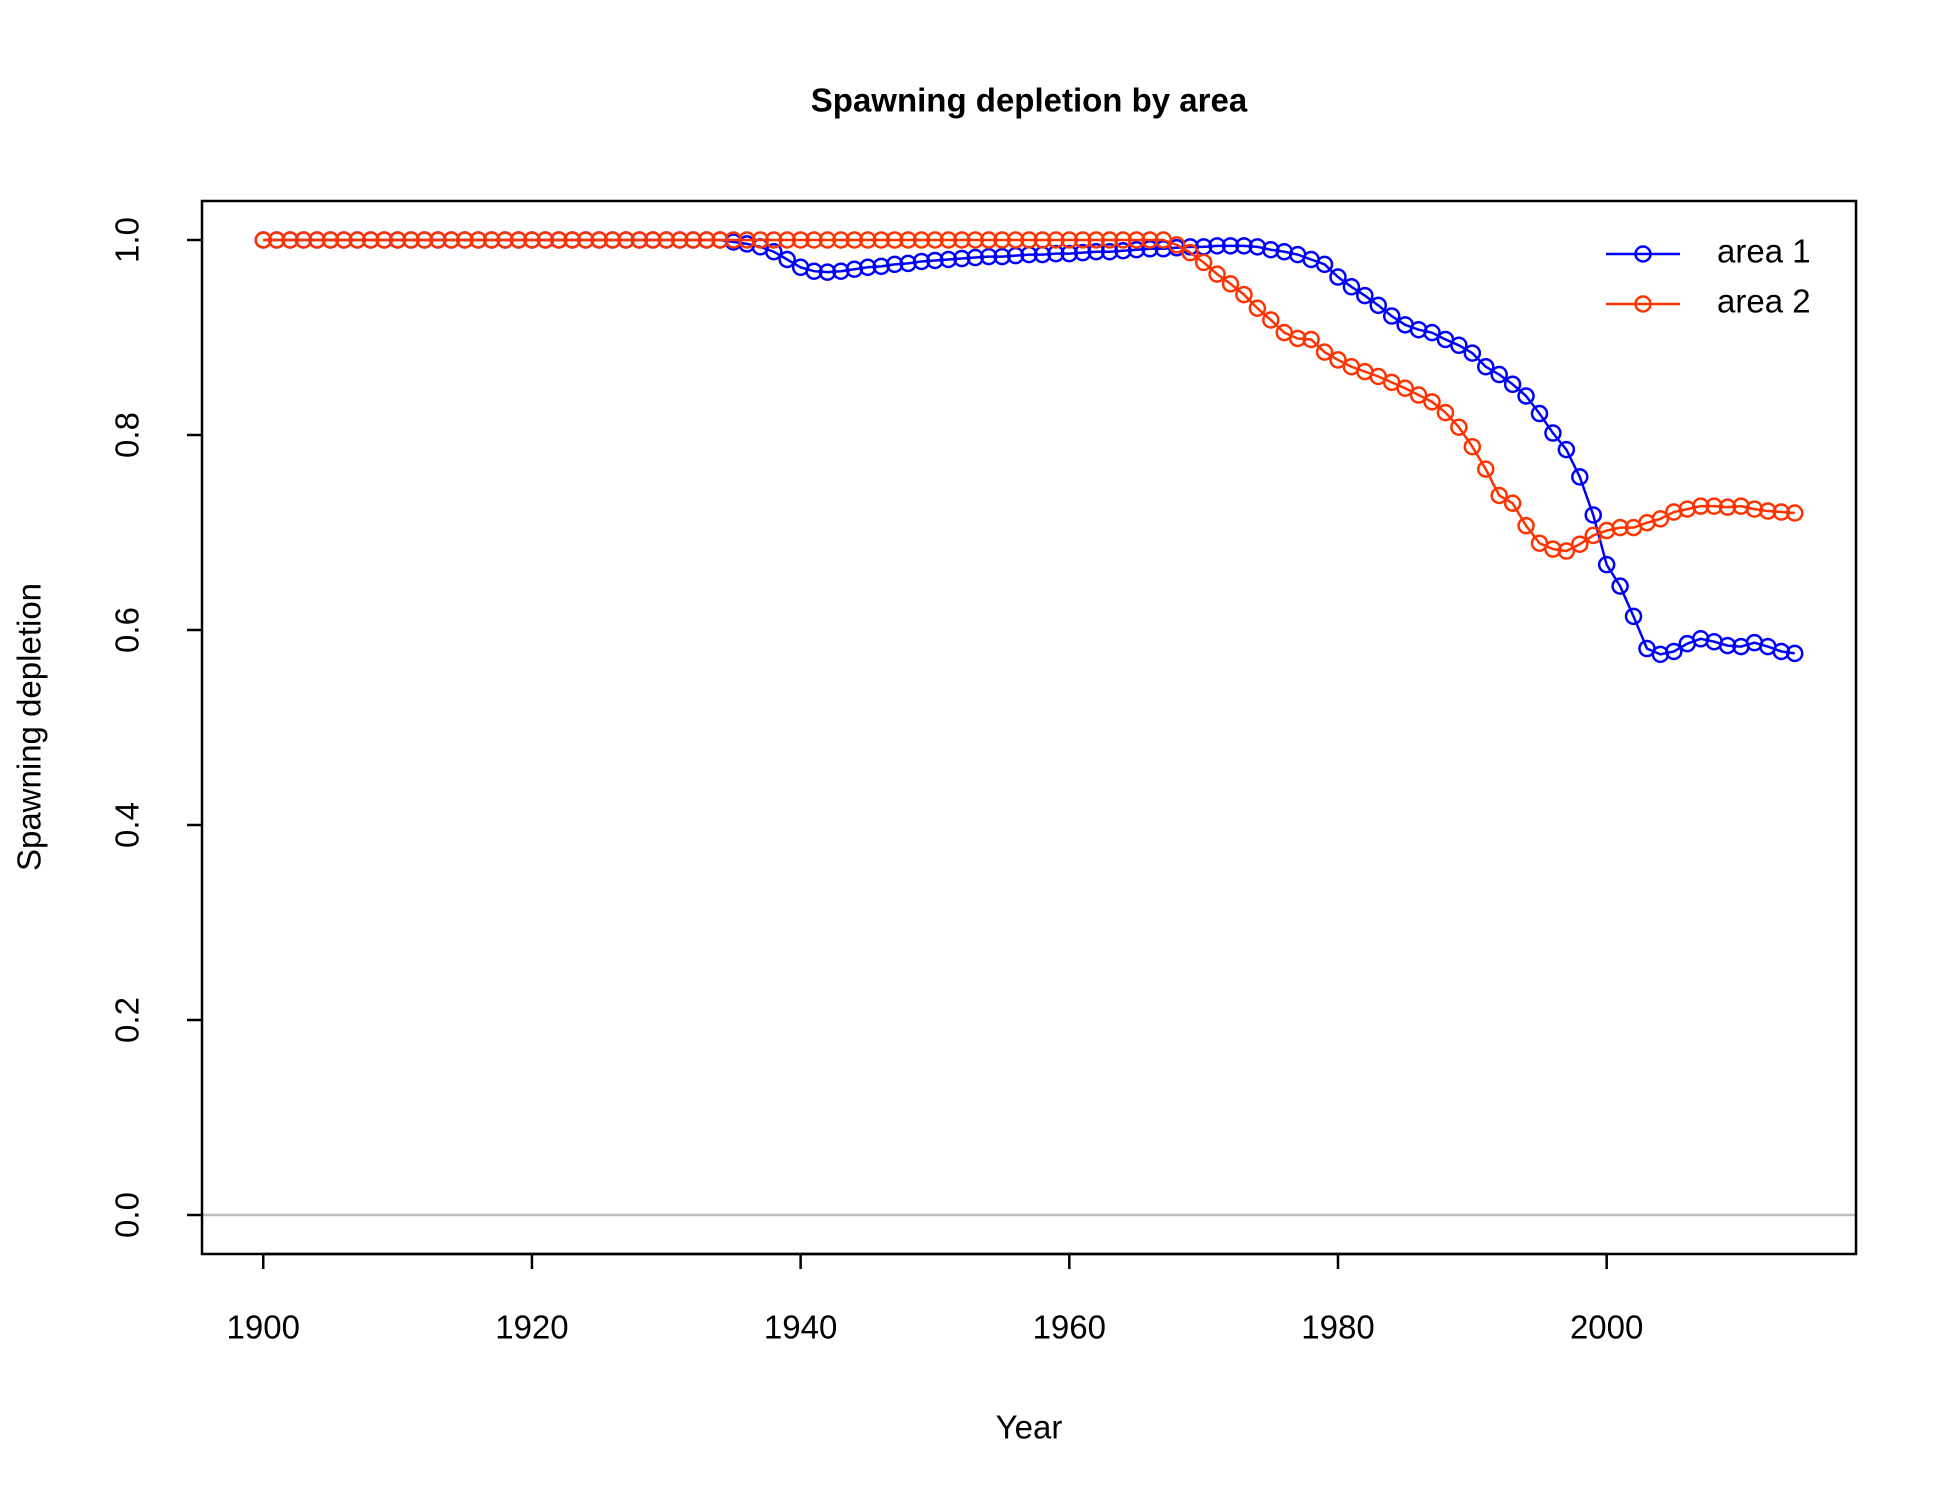 This screenshot has width=1950, height=1500. I want to click on x-tick-label: 1960, so click(1069, 1327).